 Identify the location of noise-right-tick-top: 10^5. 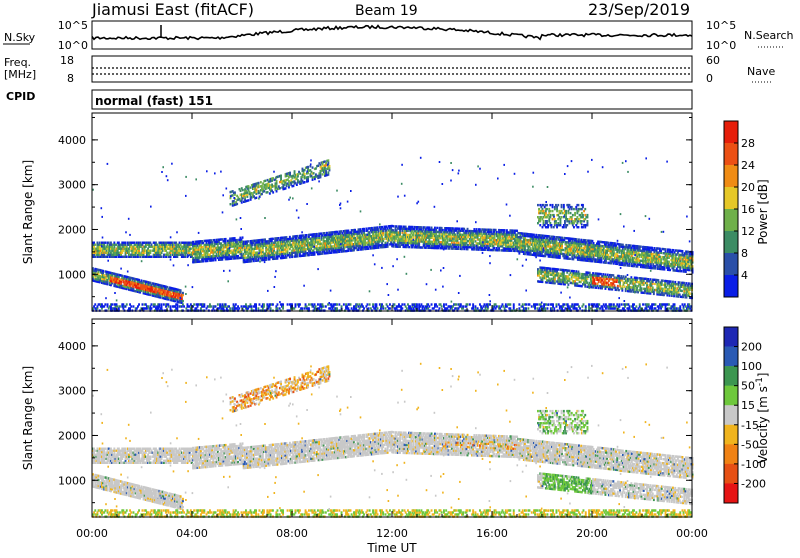
(721, 25).